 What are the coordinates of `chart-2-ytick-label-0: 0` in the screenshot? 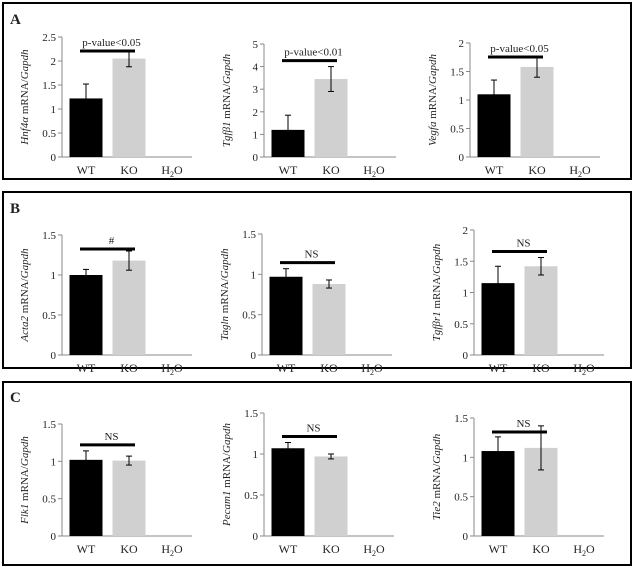 It's located at (256, 158).